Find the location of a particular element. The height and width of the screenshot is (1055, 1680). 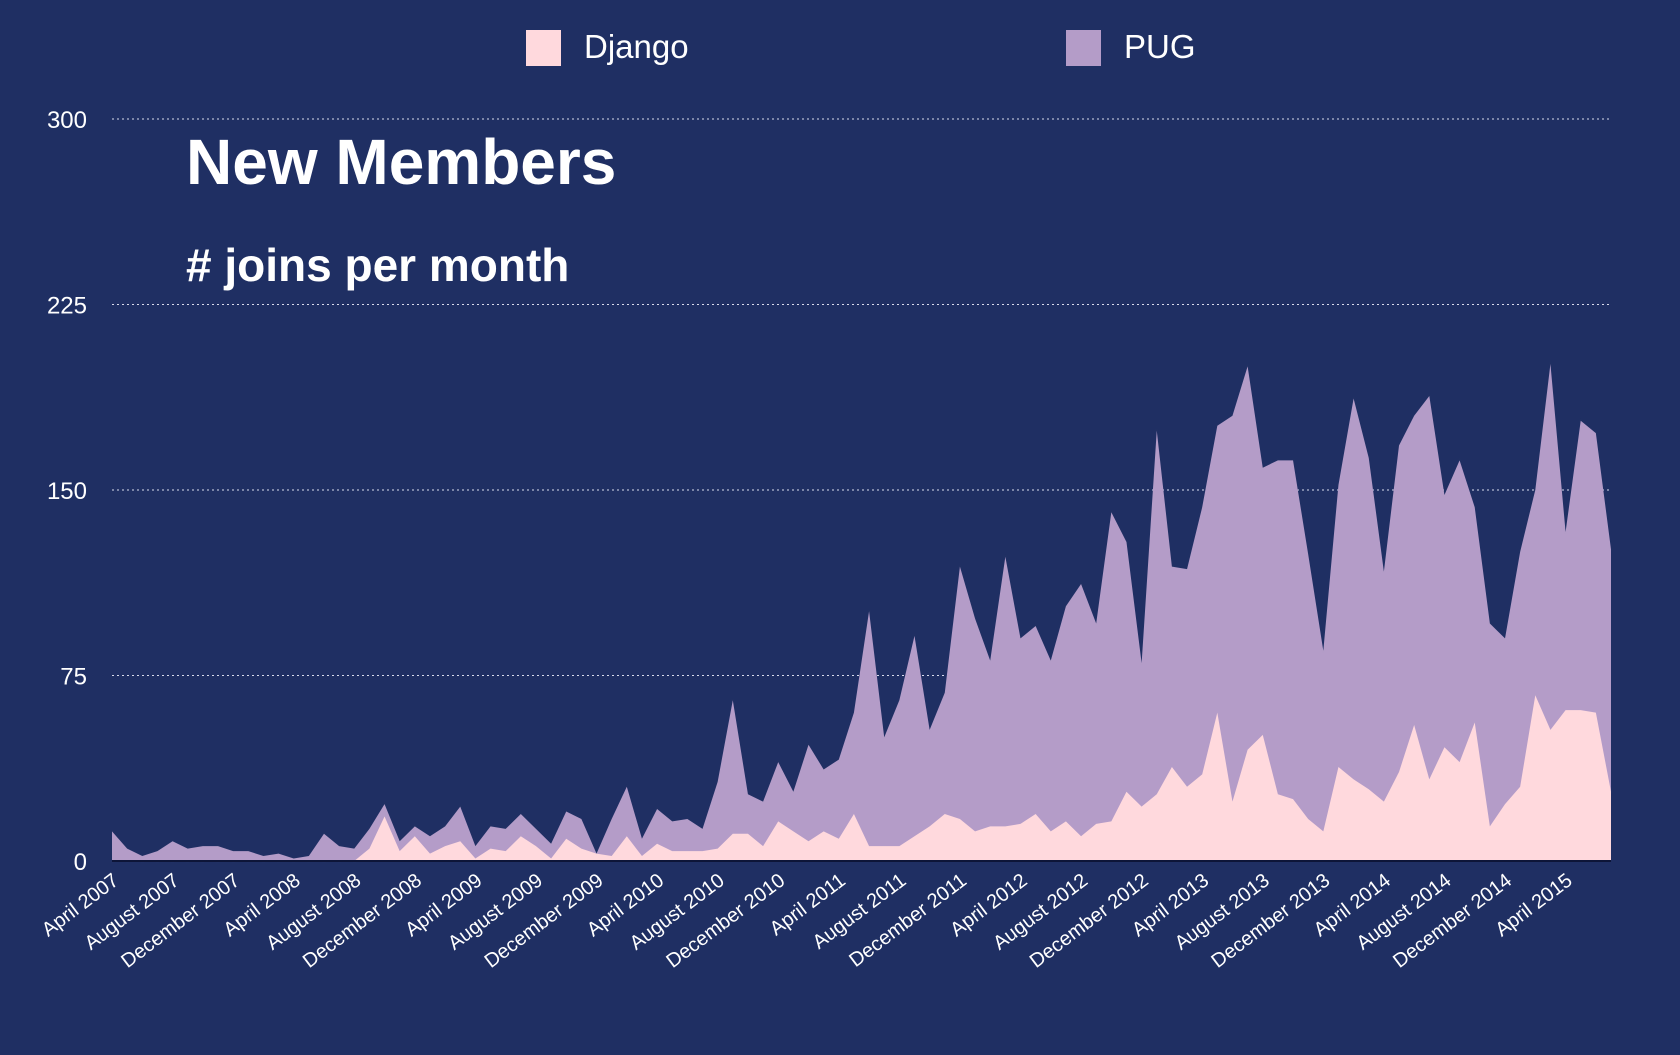

legend-label-pug: PUG is located at coordinates (1160, 46).